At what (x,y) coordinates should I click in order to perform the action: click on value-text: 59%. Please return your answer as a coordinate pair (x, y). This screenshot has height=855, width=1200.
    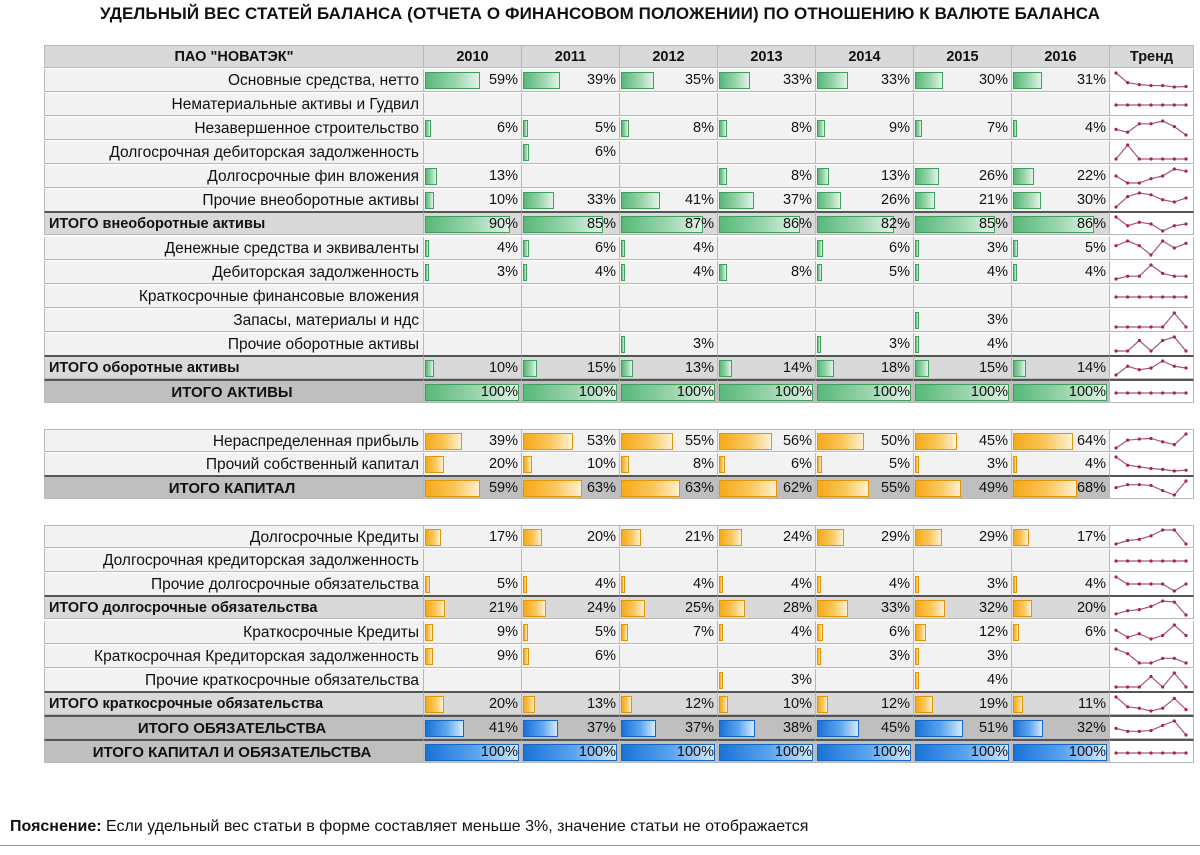
    Looking at the image, I should click on (503, 80).